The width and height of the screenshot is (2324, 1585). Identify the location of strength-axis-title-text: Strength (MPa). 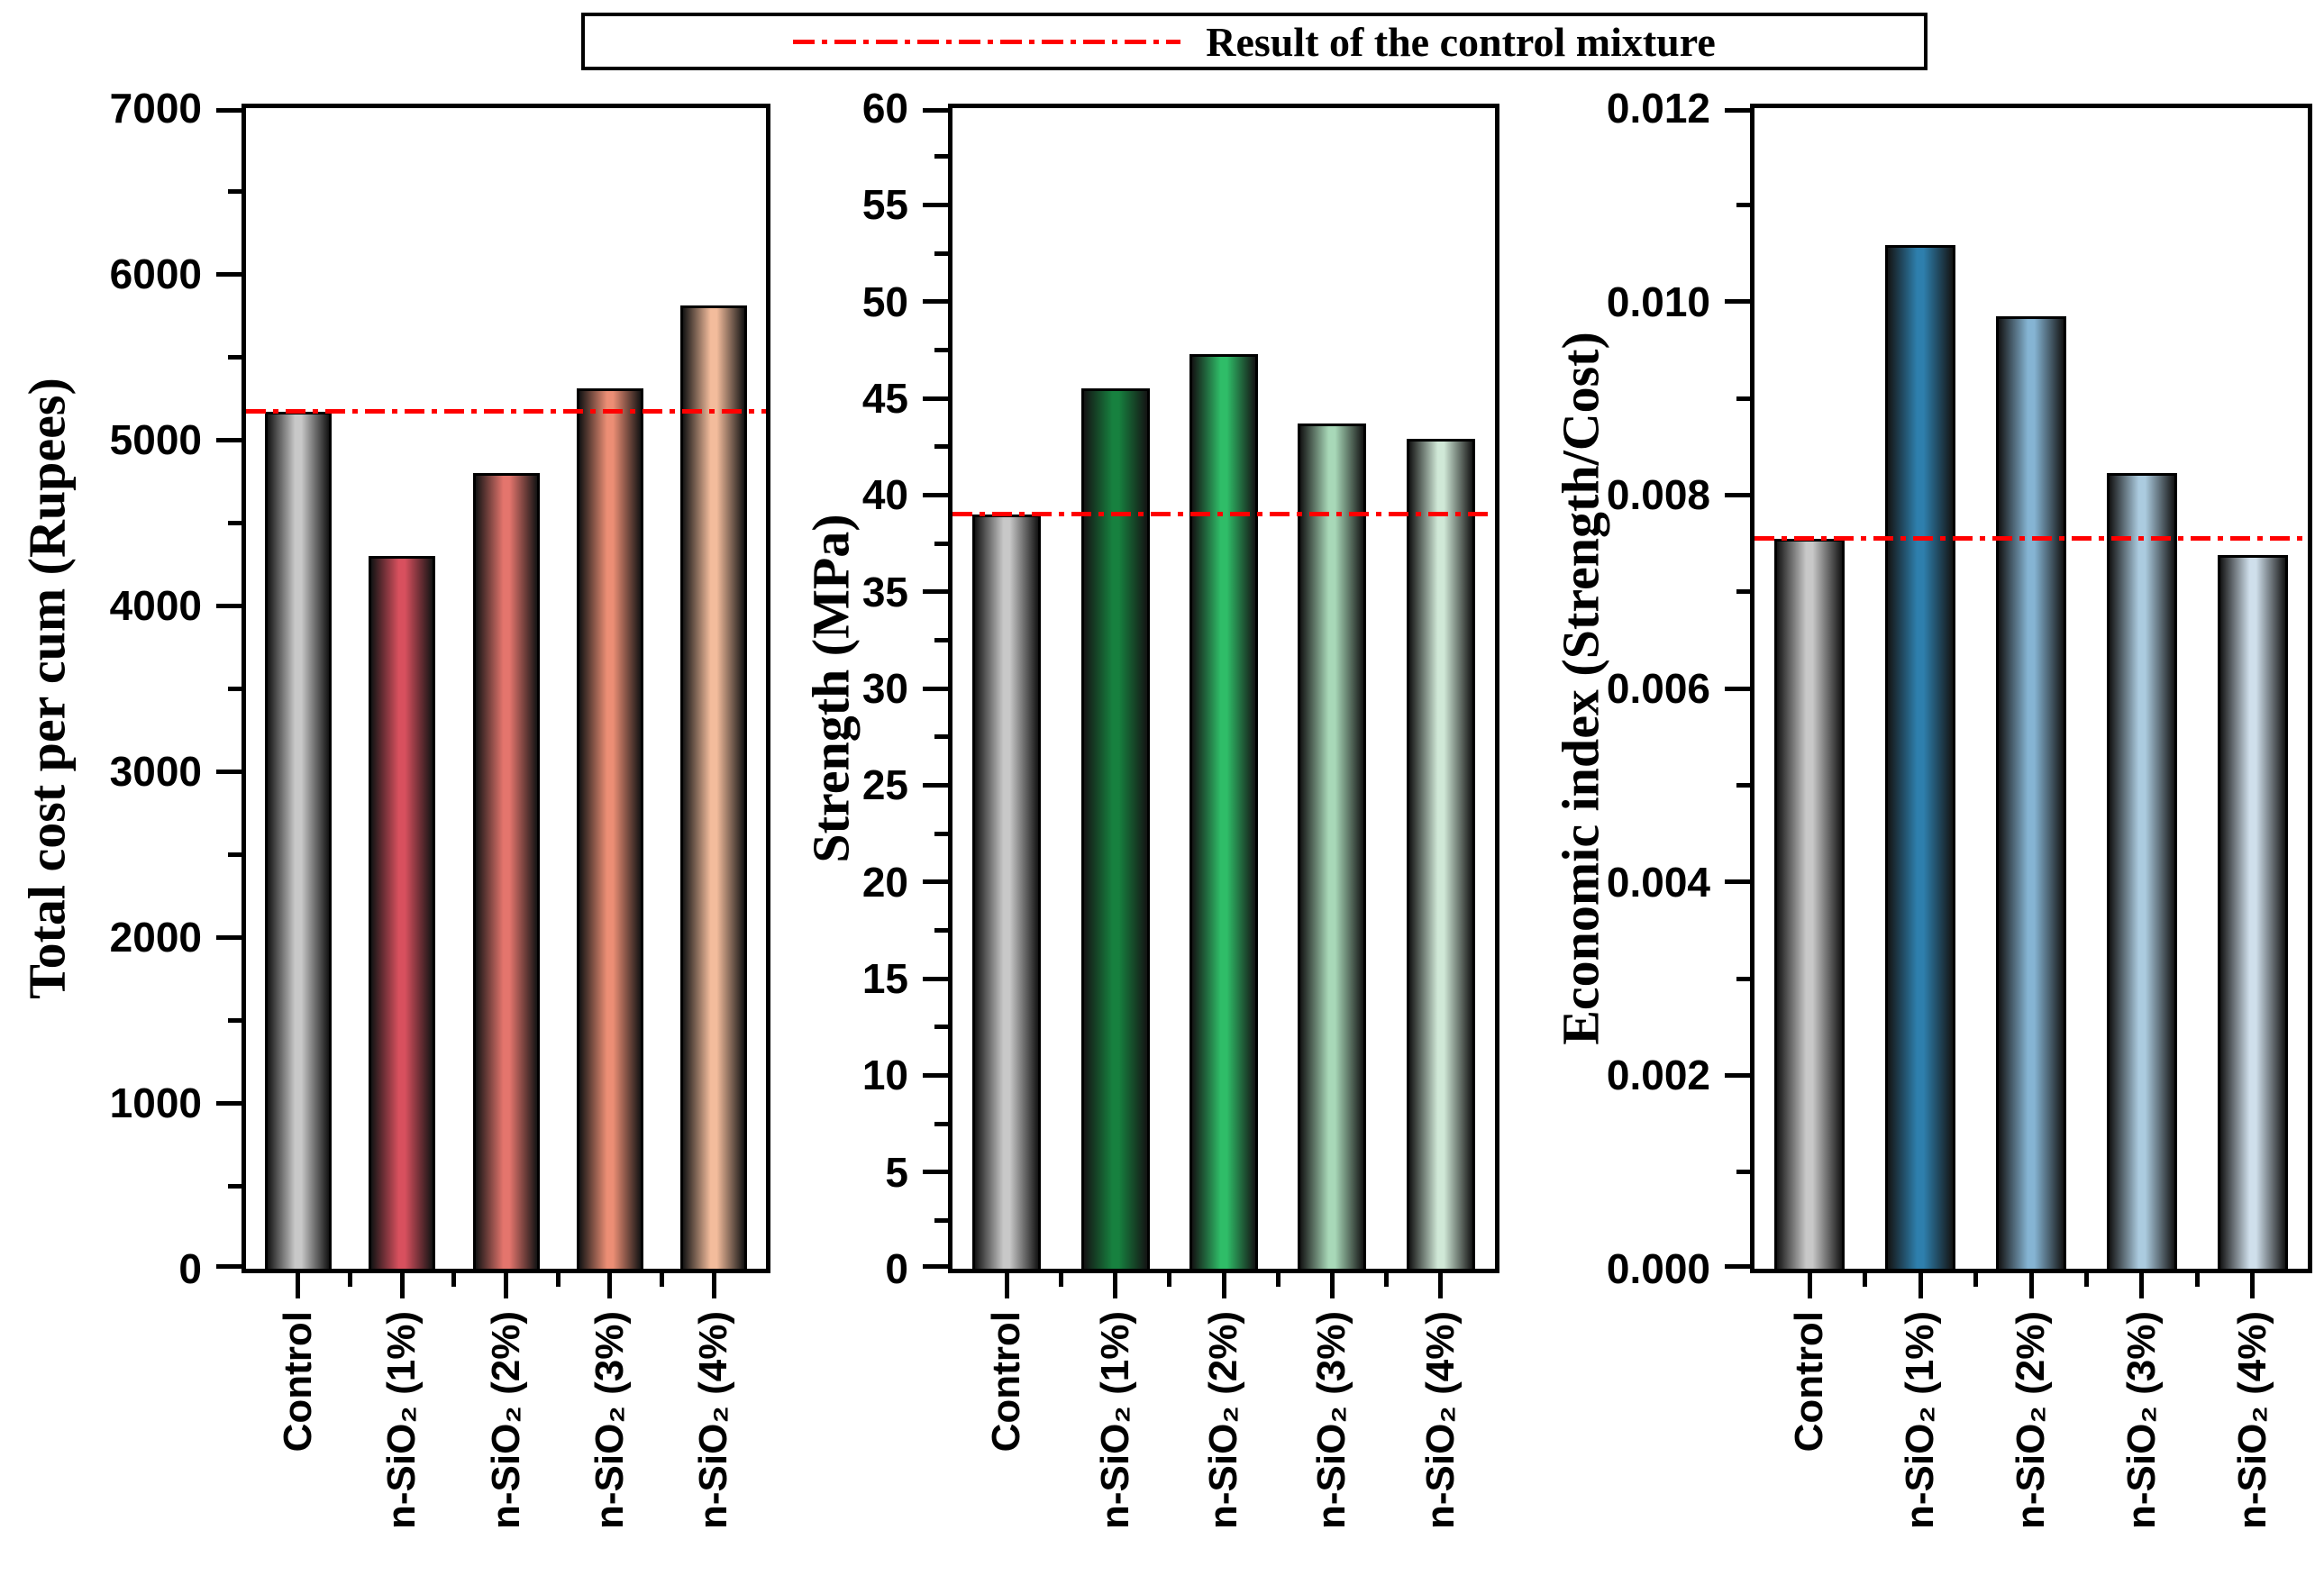
(831, 688).